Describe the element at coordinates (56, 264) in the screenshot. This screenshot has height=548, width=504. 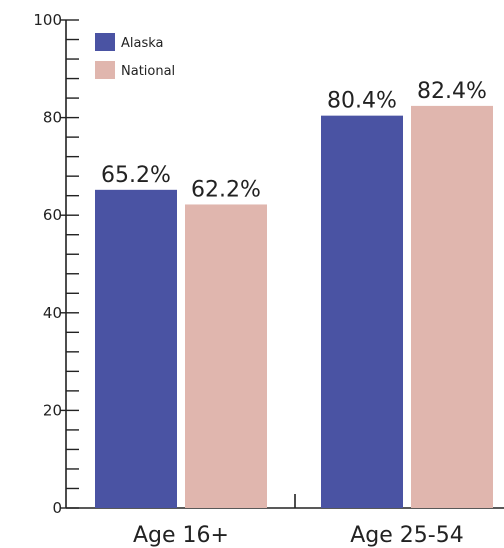
I see `y-ticks: 0 20 40 60 80 100` at that location.